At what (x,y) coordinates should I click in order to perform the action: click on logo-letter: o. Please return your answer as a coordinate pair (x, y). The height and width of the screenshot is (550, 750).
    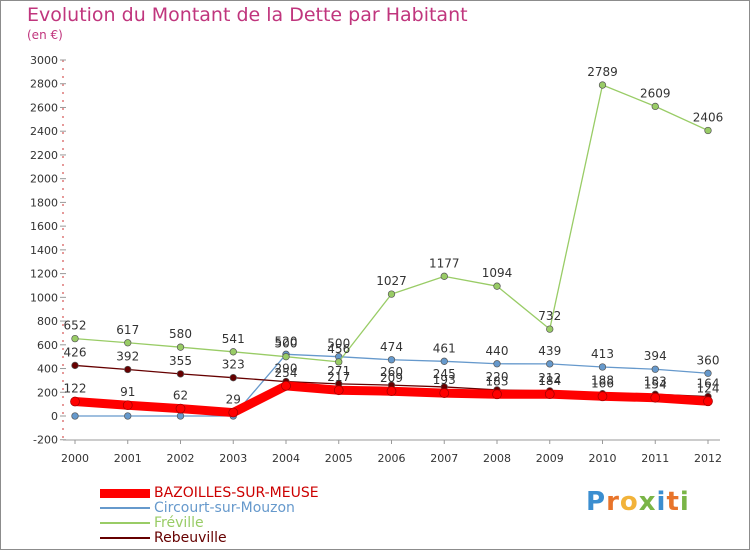
    Looking at the image, I should click on (629, 502).